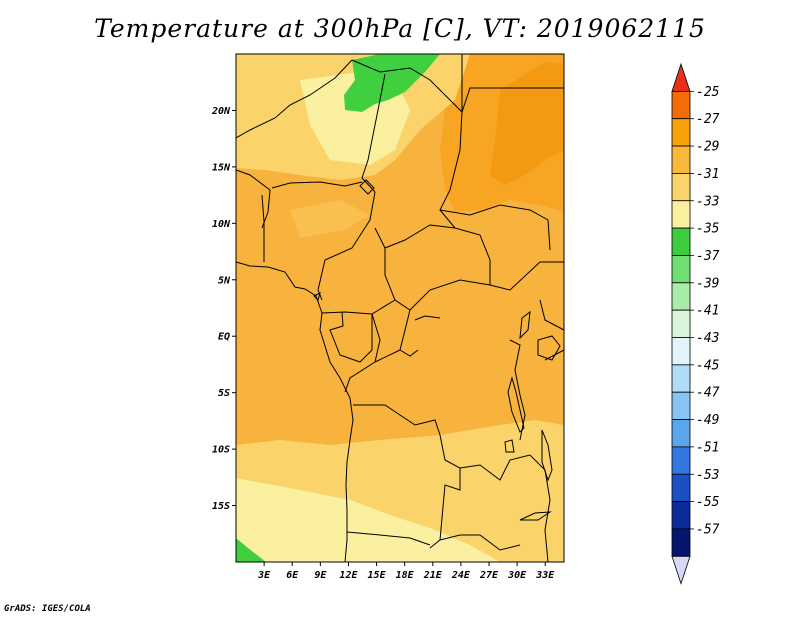 The height and width of the screenshot is (618, 800). What do you see at coordinates (47, 609) in the screenshot?
I see `credit-text: GrADS: IGES/COLA` at bounding box center [47, 609].